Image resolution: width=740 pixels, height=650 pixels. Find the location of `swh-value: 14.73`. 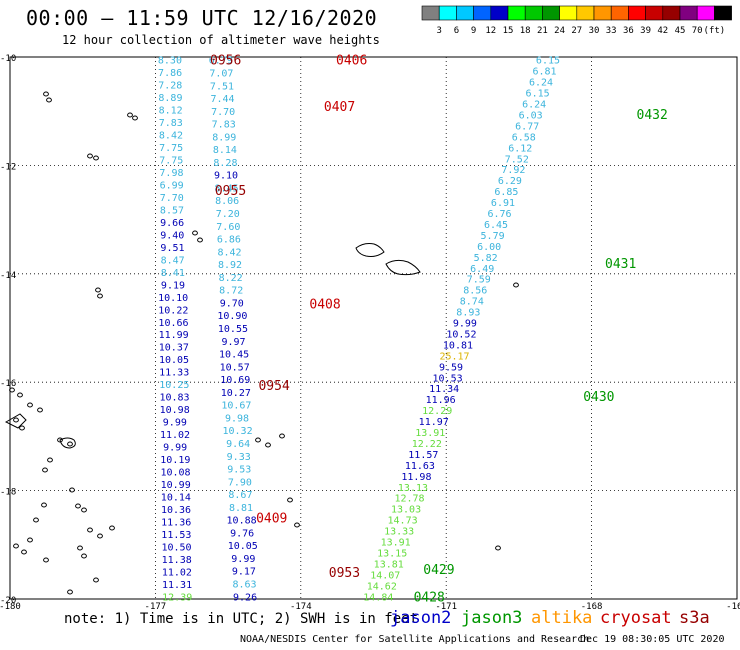

swh-value: 14.73 is located at coordinates (403, 521).